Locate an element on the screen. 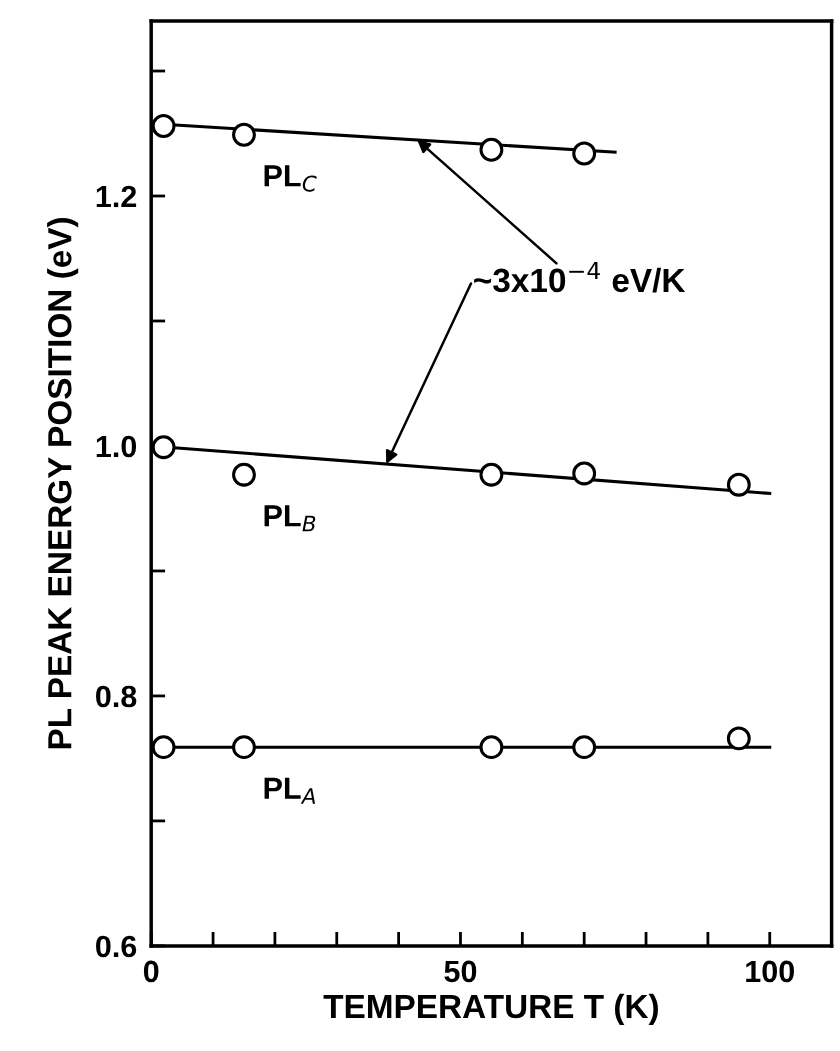 This screenshot has width=840, height=1051. x-tick-label: 50 is located at coordinates (460, 971).